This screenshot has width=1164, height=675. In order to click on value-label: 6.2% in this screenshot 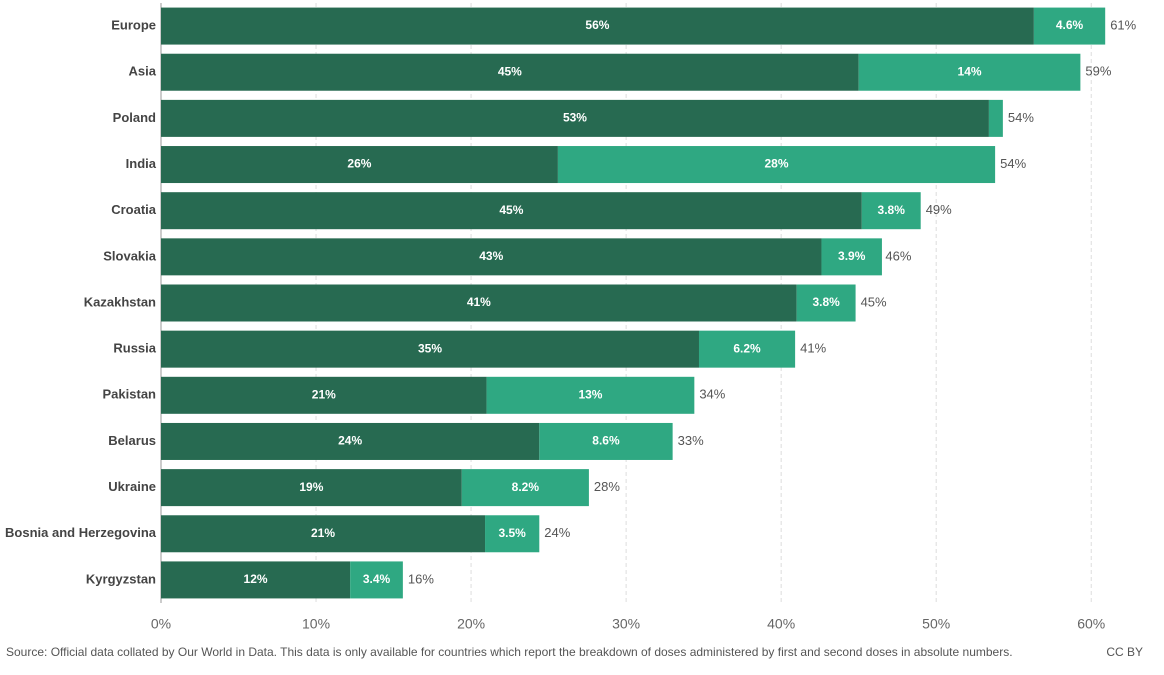, I will do `click(747, 348)`.